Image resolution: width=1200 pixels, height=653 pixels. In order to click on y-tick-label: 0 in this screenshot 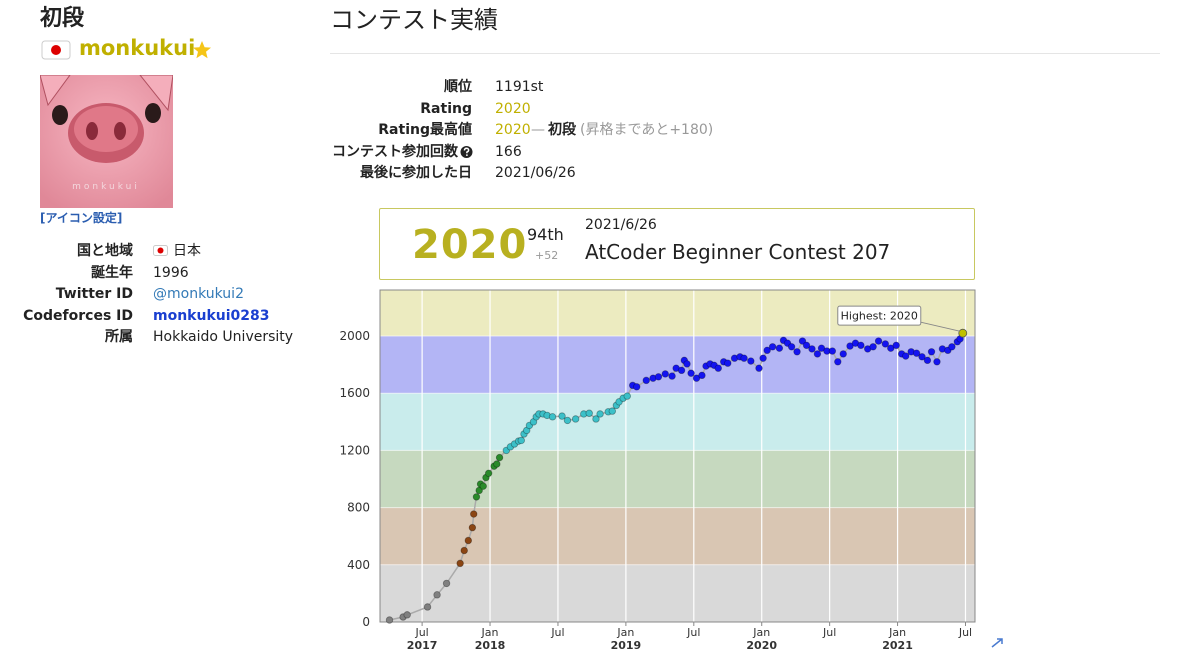, I will do `click(366, 622)`.